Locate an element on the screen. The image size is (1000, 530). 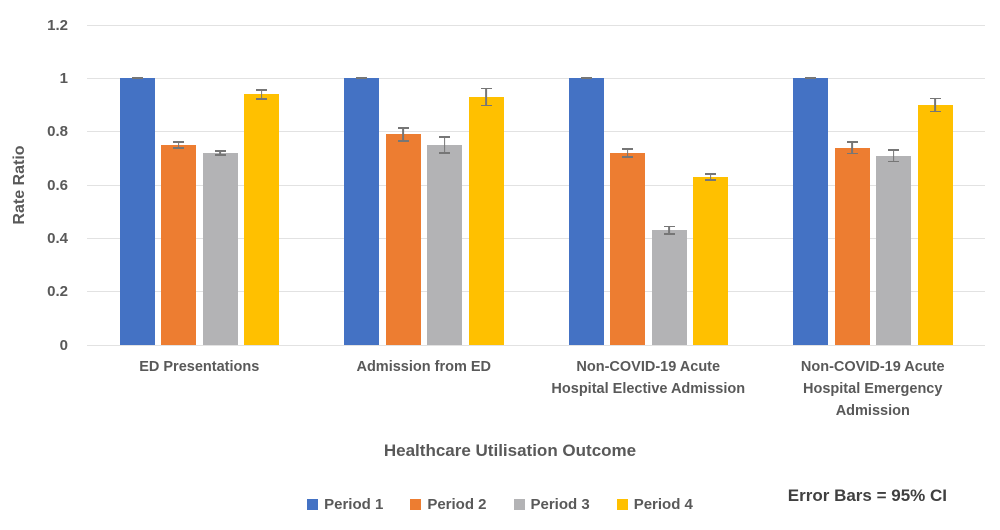
x-axis-title: Healthcare Utilisation Outcome is located at coordinates (510, 450).